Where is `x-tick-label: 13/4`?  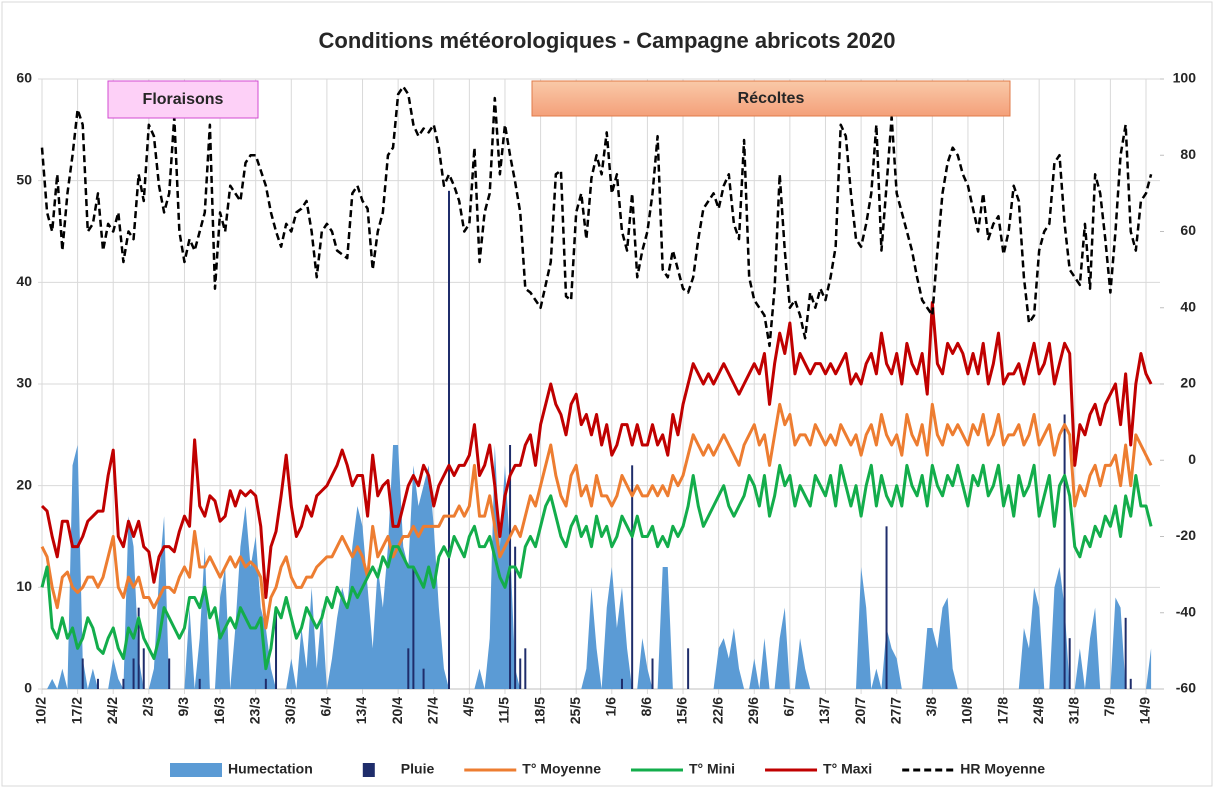 x-tick-label: 13/4 is located at coordinates (361, 710).